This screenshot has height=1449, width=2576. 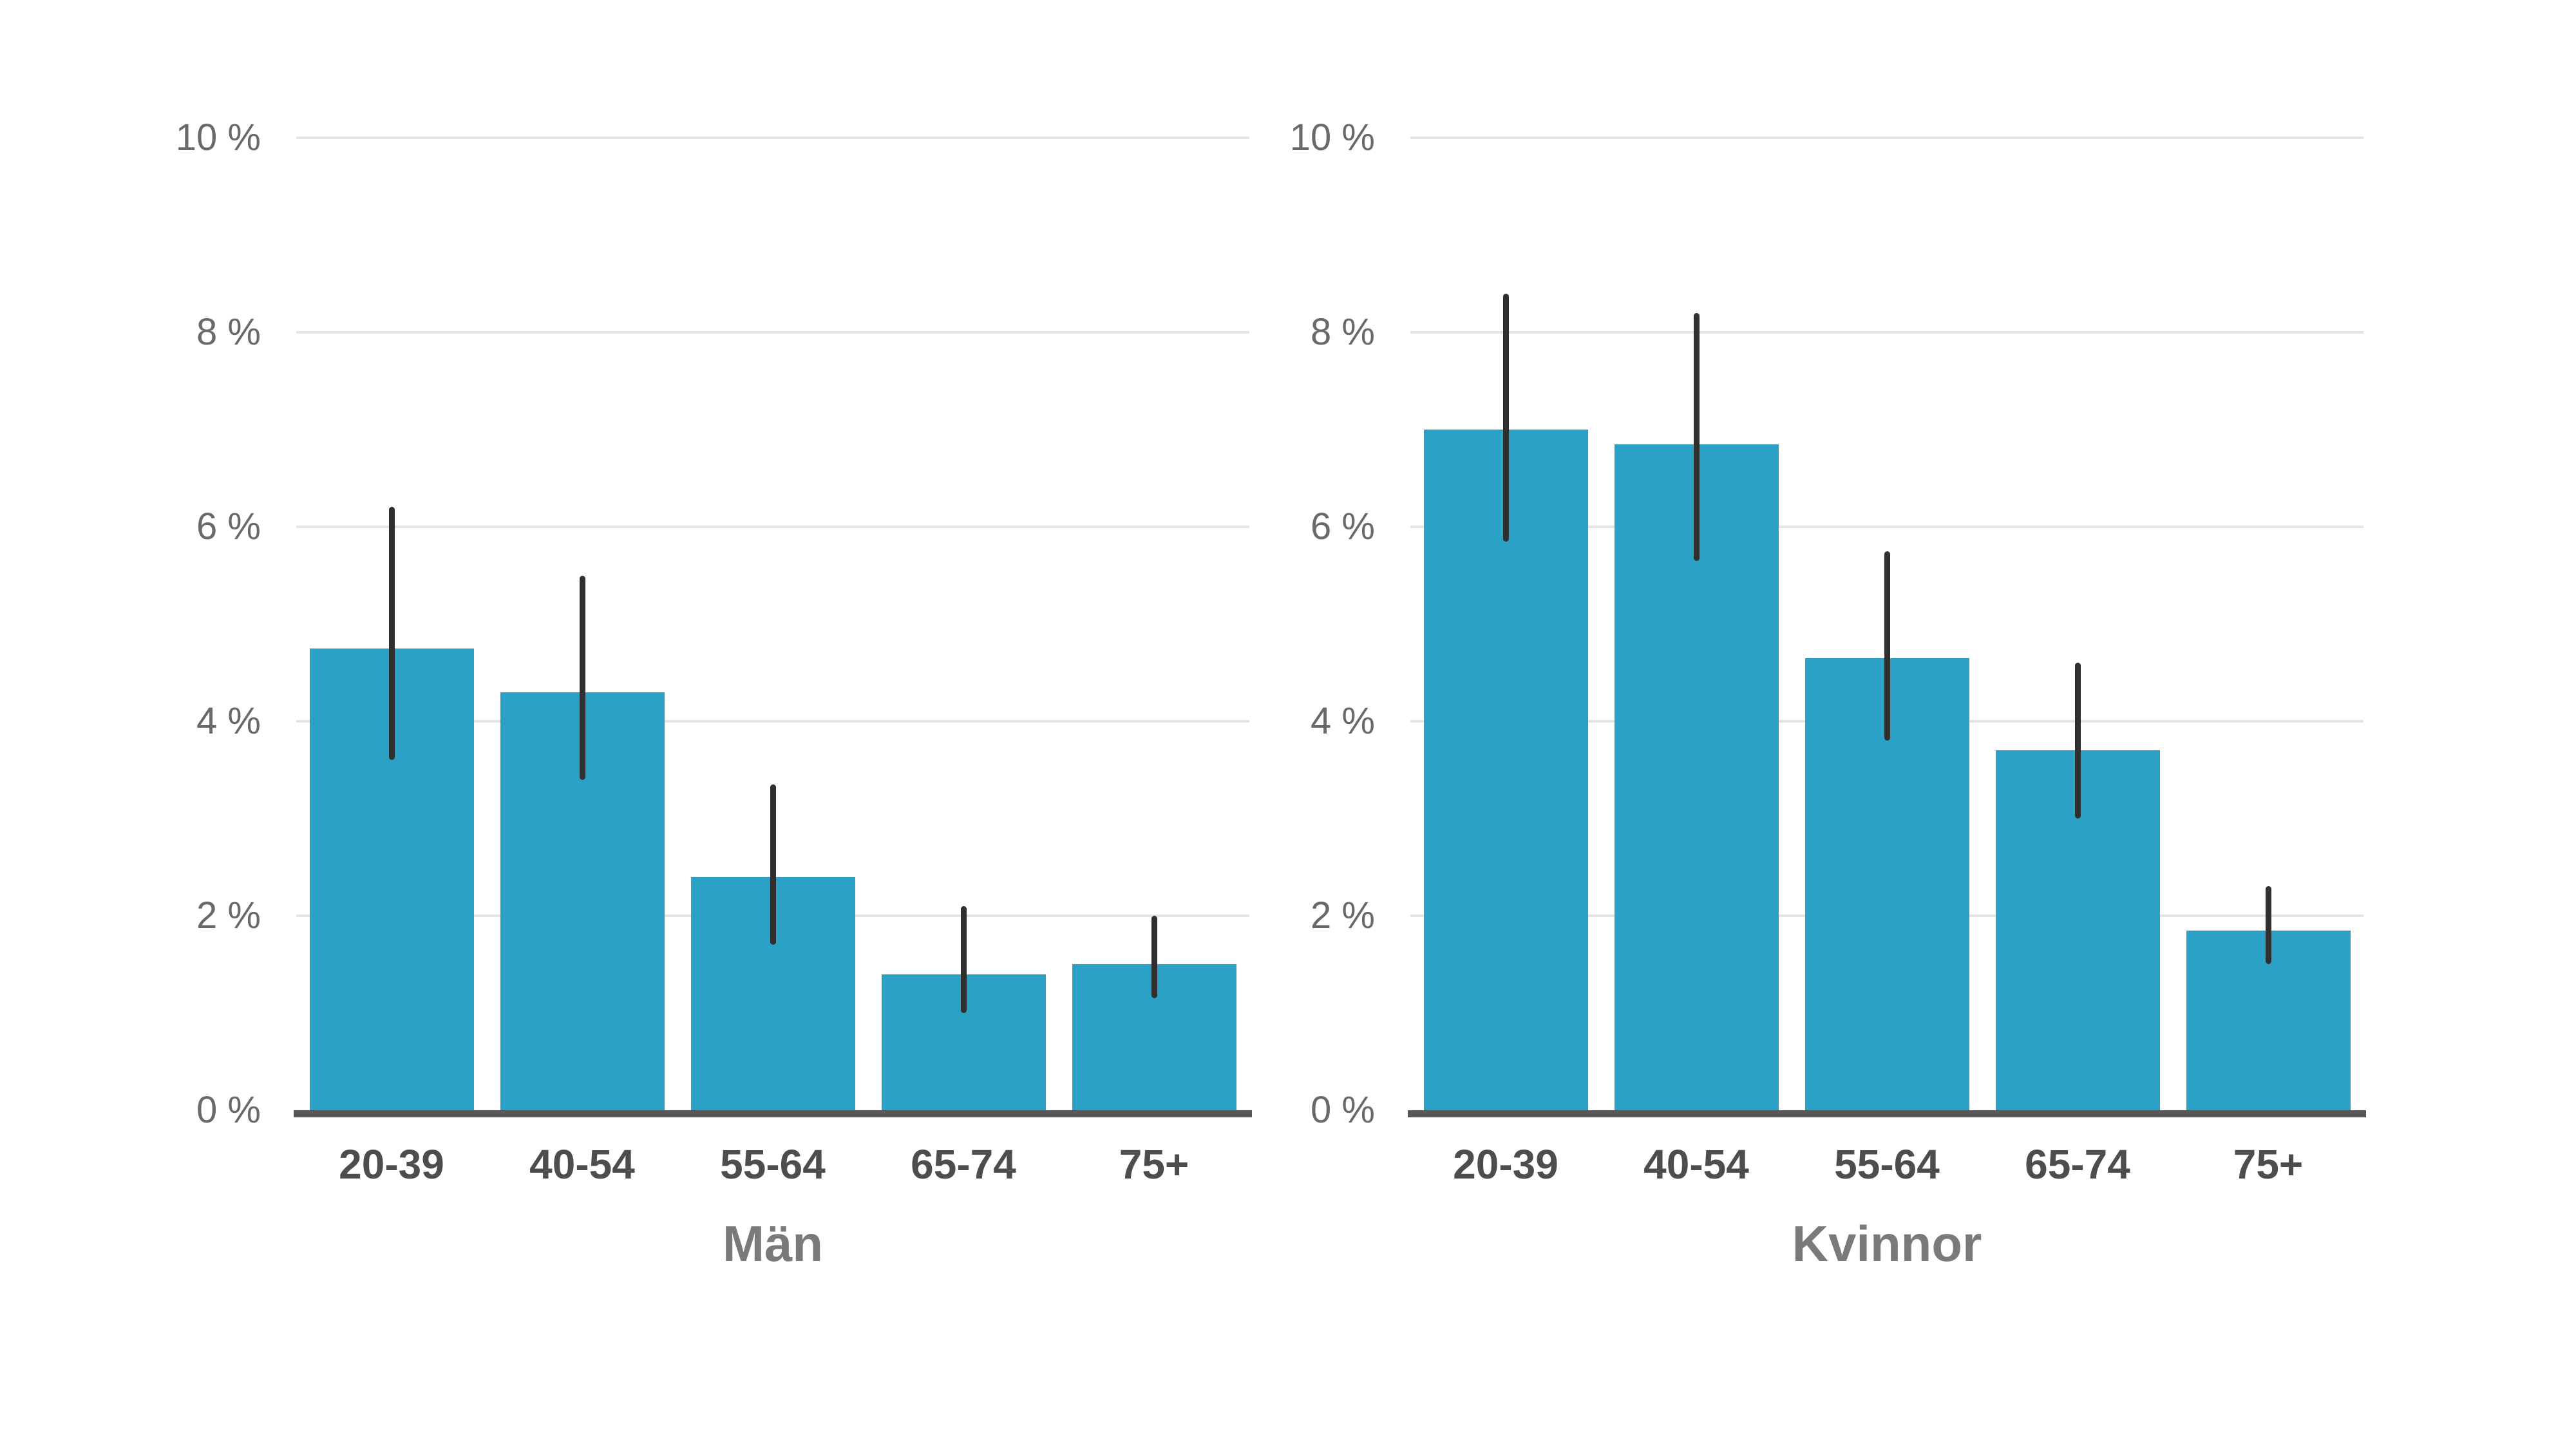 What do you see at coordinates (773, 1243) in the screenshot?
I see `chart-title-men: Män` at bounding box center [773, 1243].